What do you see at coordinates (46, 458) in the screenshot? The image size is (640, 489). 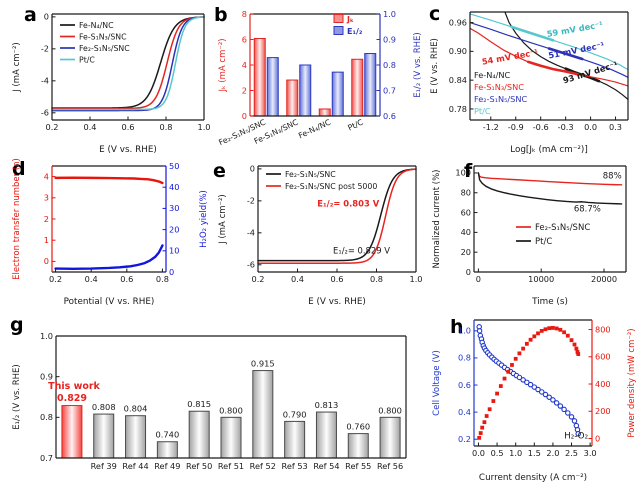 I see `svg-text: 0.7` at bounding box center [46, 458].